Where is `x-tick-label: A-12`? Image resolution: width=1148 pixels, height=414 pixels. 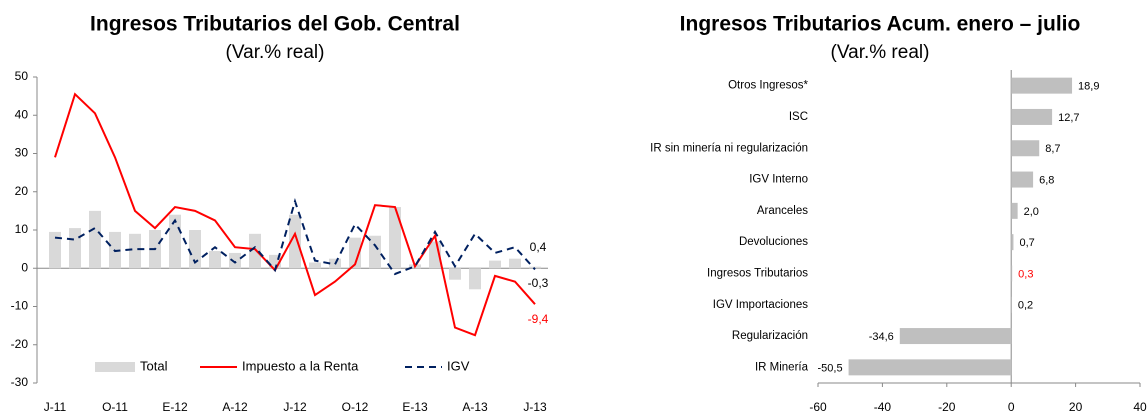 x-tick-label: A-12 is located at coordinates (235, 407).